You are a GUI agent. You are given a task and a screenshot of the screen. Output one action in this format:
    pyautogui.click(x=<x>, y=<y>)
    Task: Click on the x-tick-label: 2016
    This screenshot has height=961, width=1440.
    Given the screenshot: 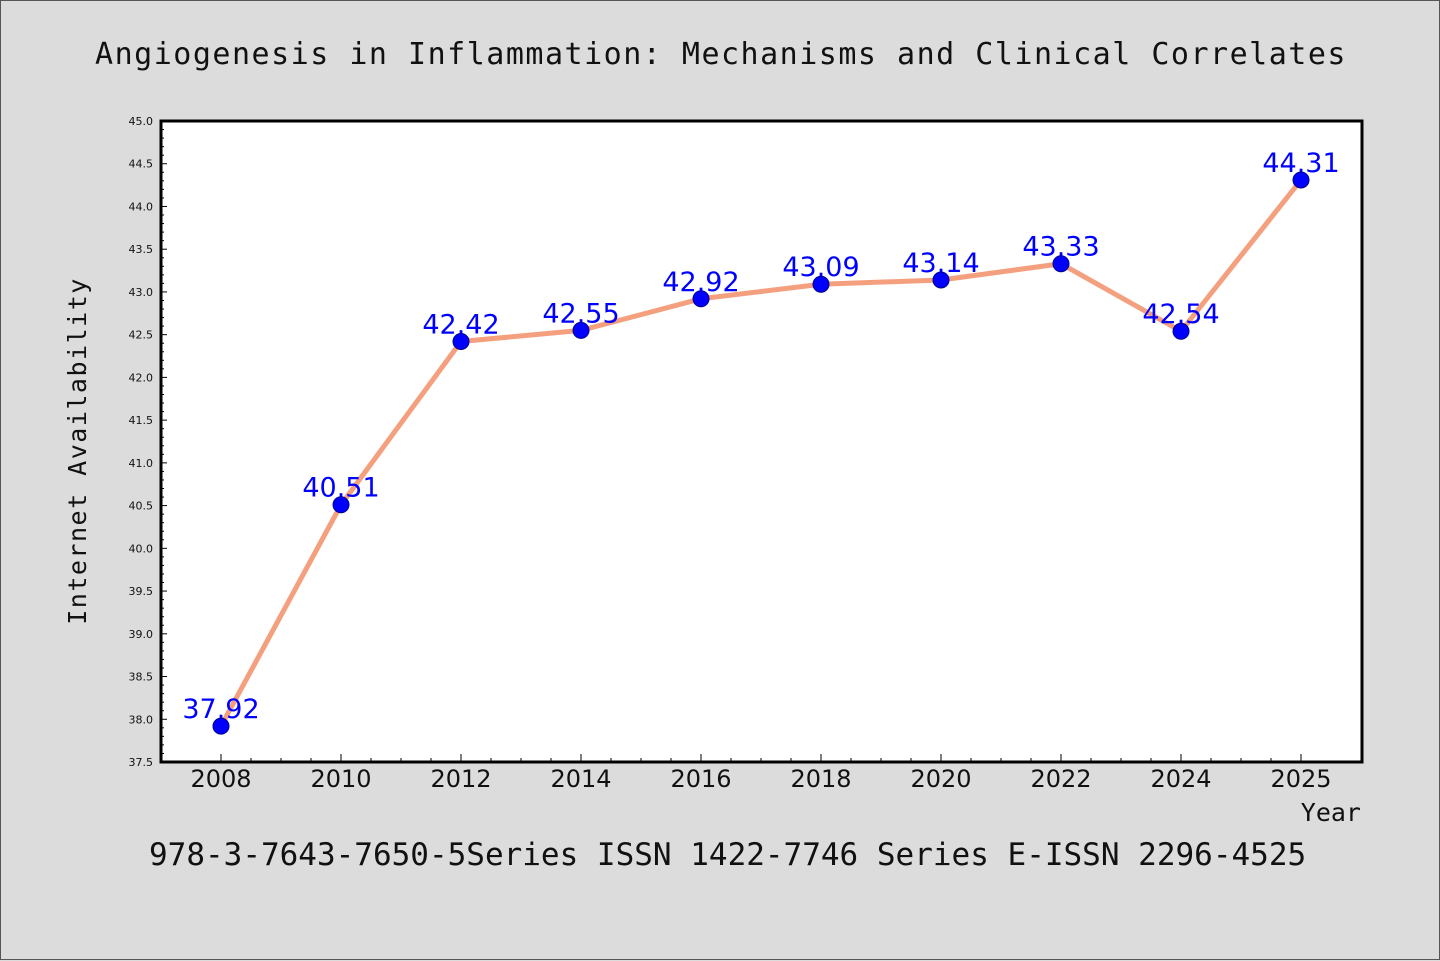 What is the action you would take?
    pyautogui.click(x=700, y=779)
    